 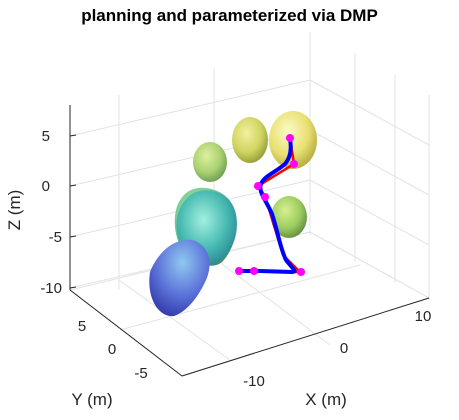 I want to click on z-axis-label: Z (m), so click(x=14, y=210).